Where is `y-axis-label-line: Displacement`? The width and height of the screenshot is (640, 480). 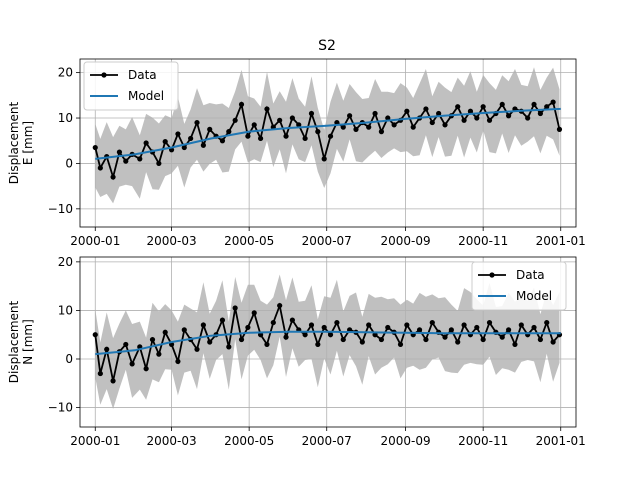 y-axis-label-line: Displacement is located at coordinates (14, 341).